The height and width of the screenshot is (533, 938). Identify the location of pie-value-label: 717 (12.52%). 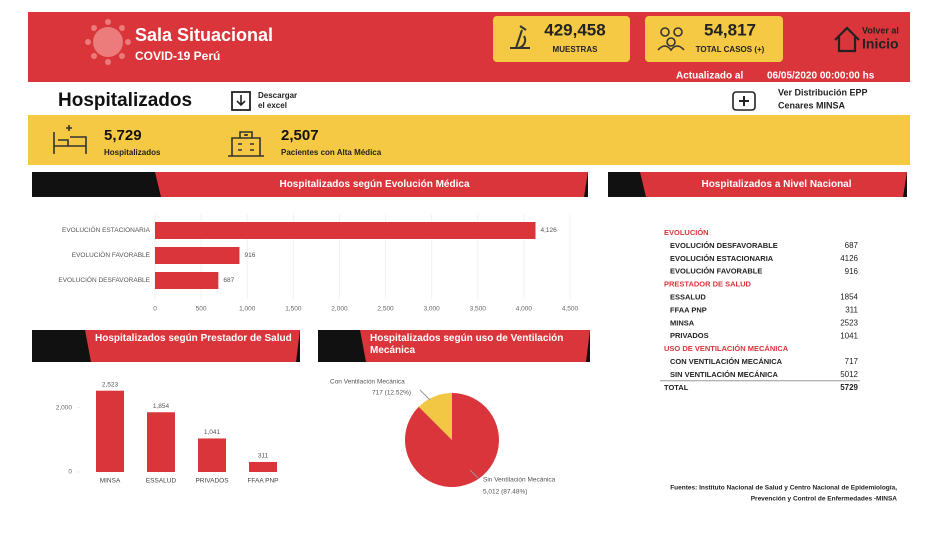
(391, 393).